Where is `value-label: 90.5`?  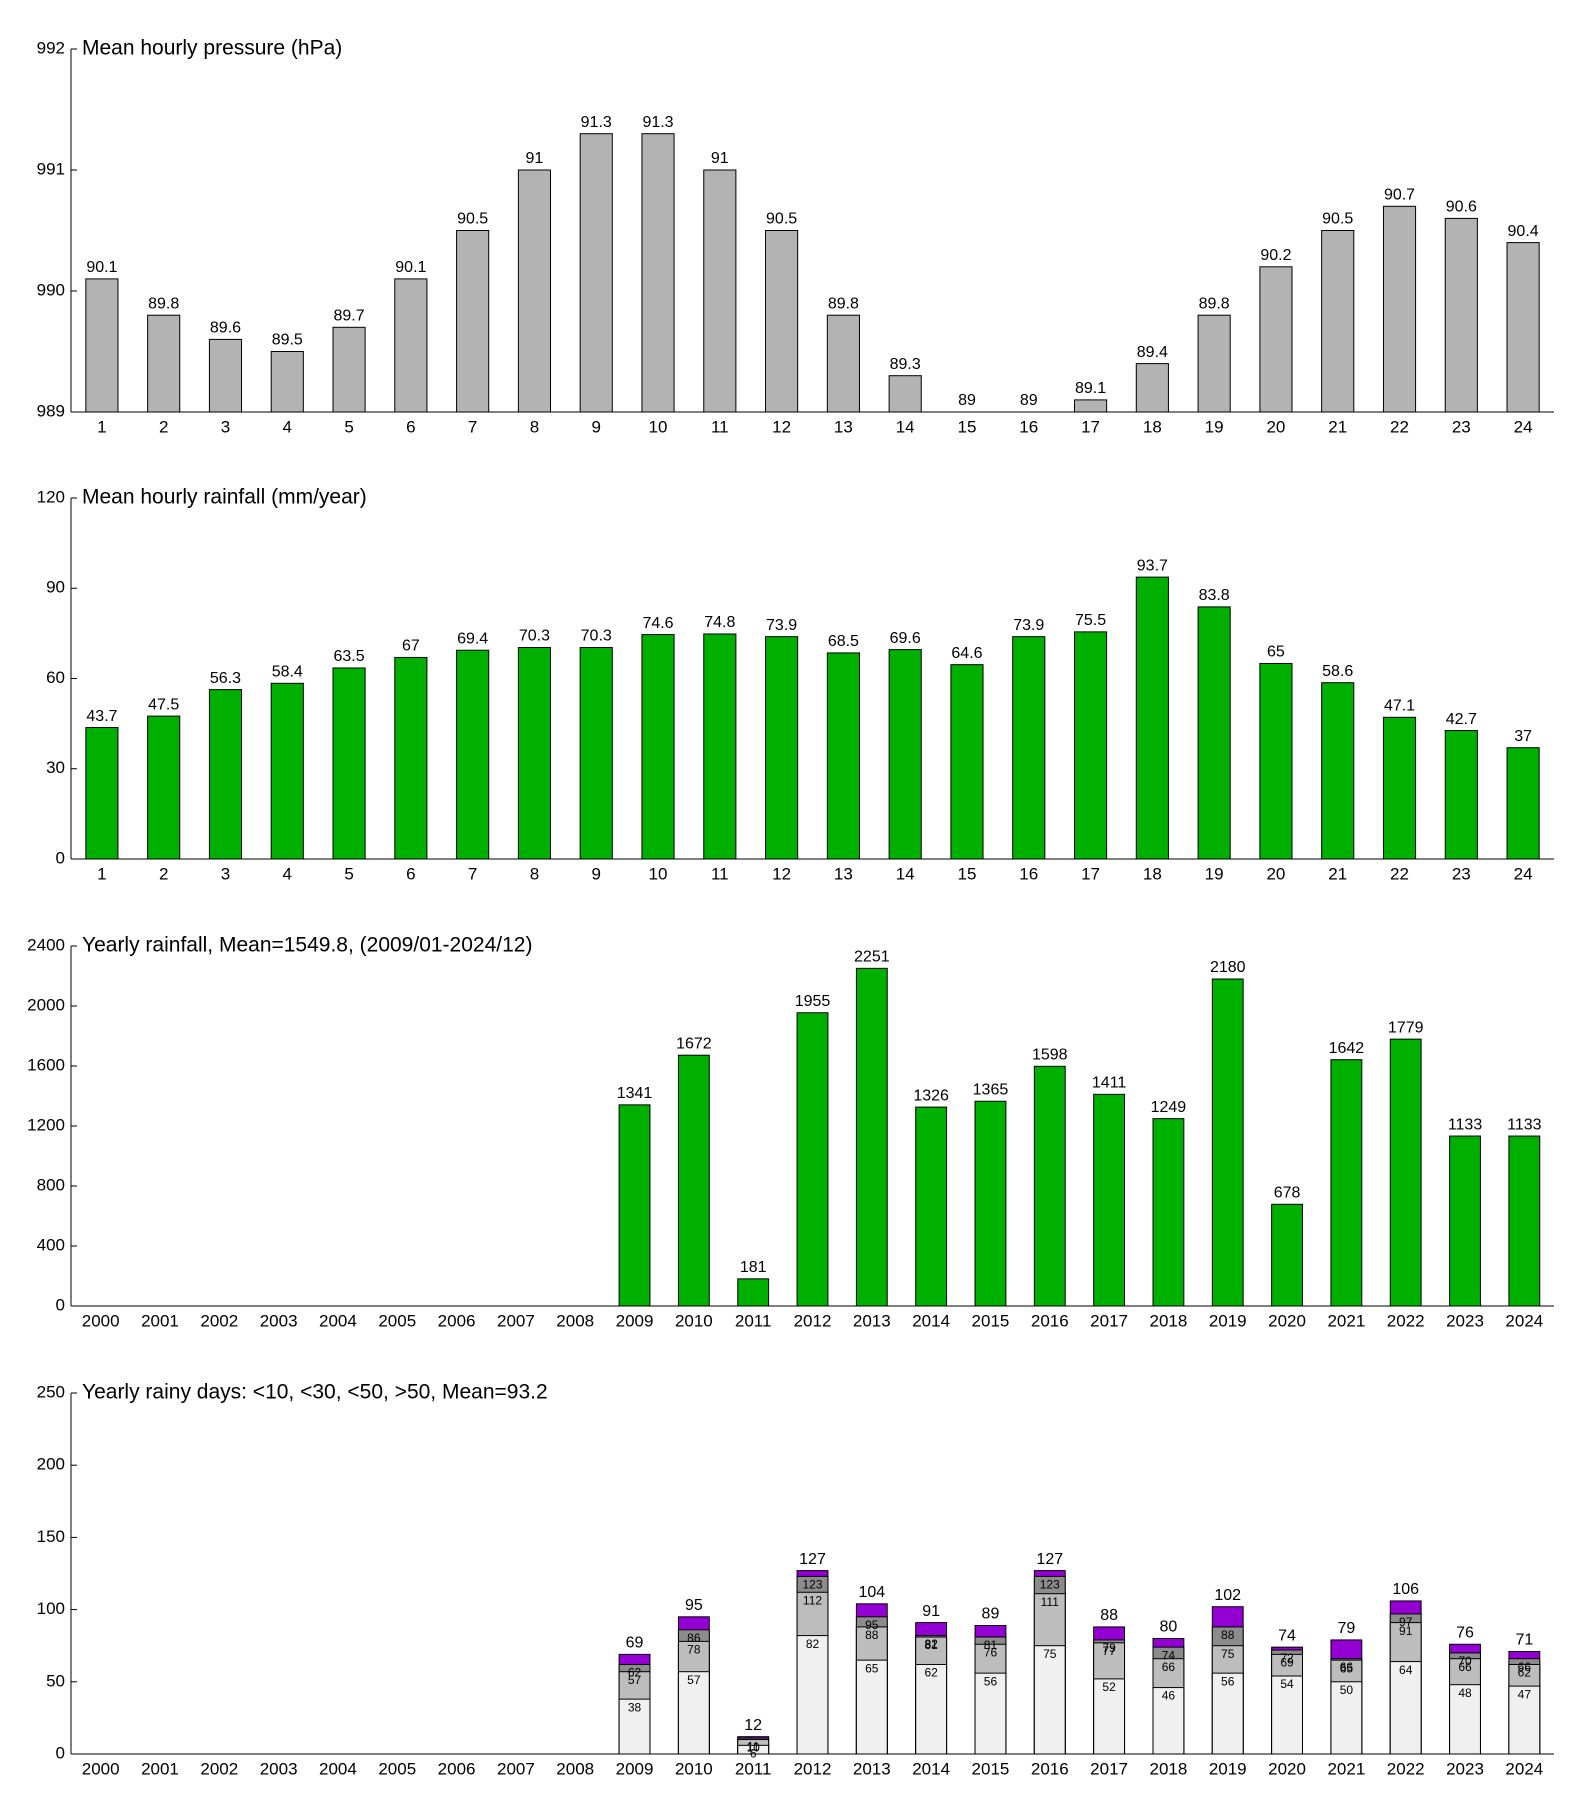 value-label: 90.5 is located at coordinates (781, 219).